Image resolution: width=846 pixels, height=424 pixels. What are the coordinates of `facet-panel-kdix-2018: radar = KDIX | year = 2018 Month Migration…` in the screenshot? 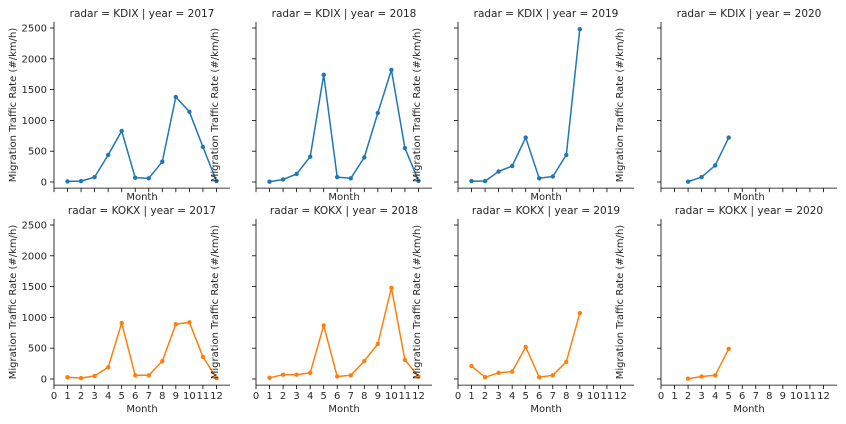 It's located at (321, 105).